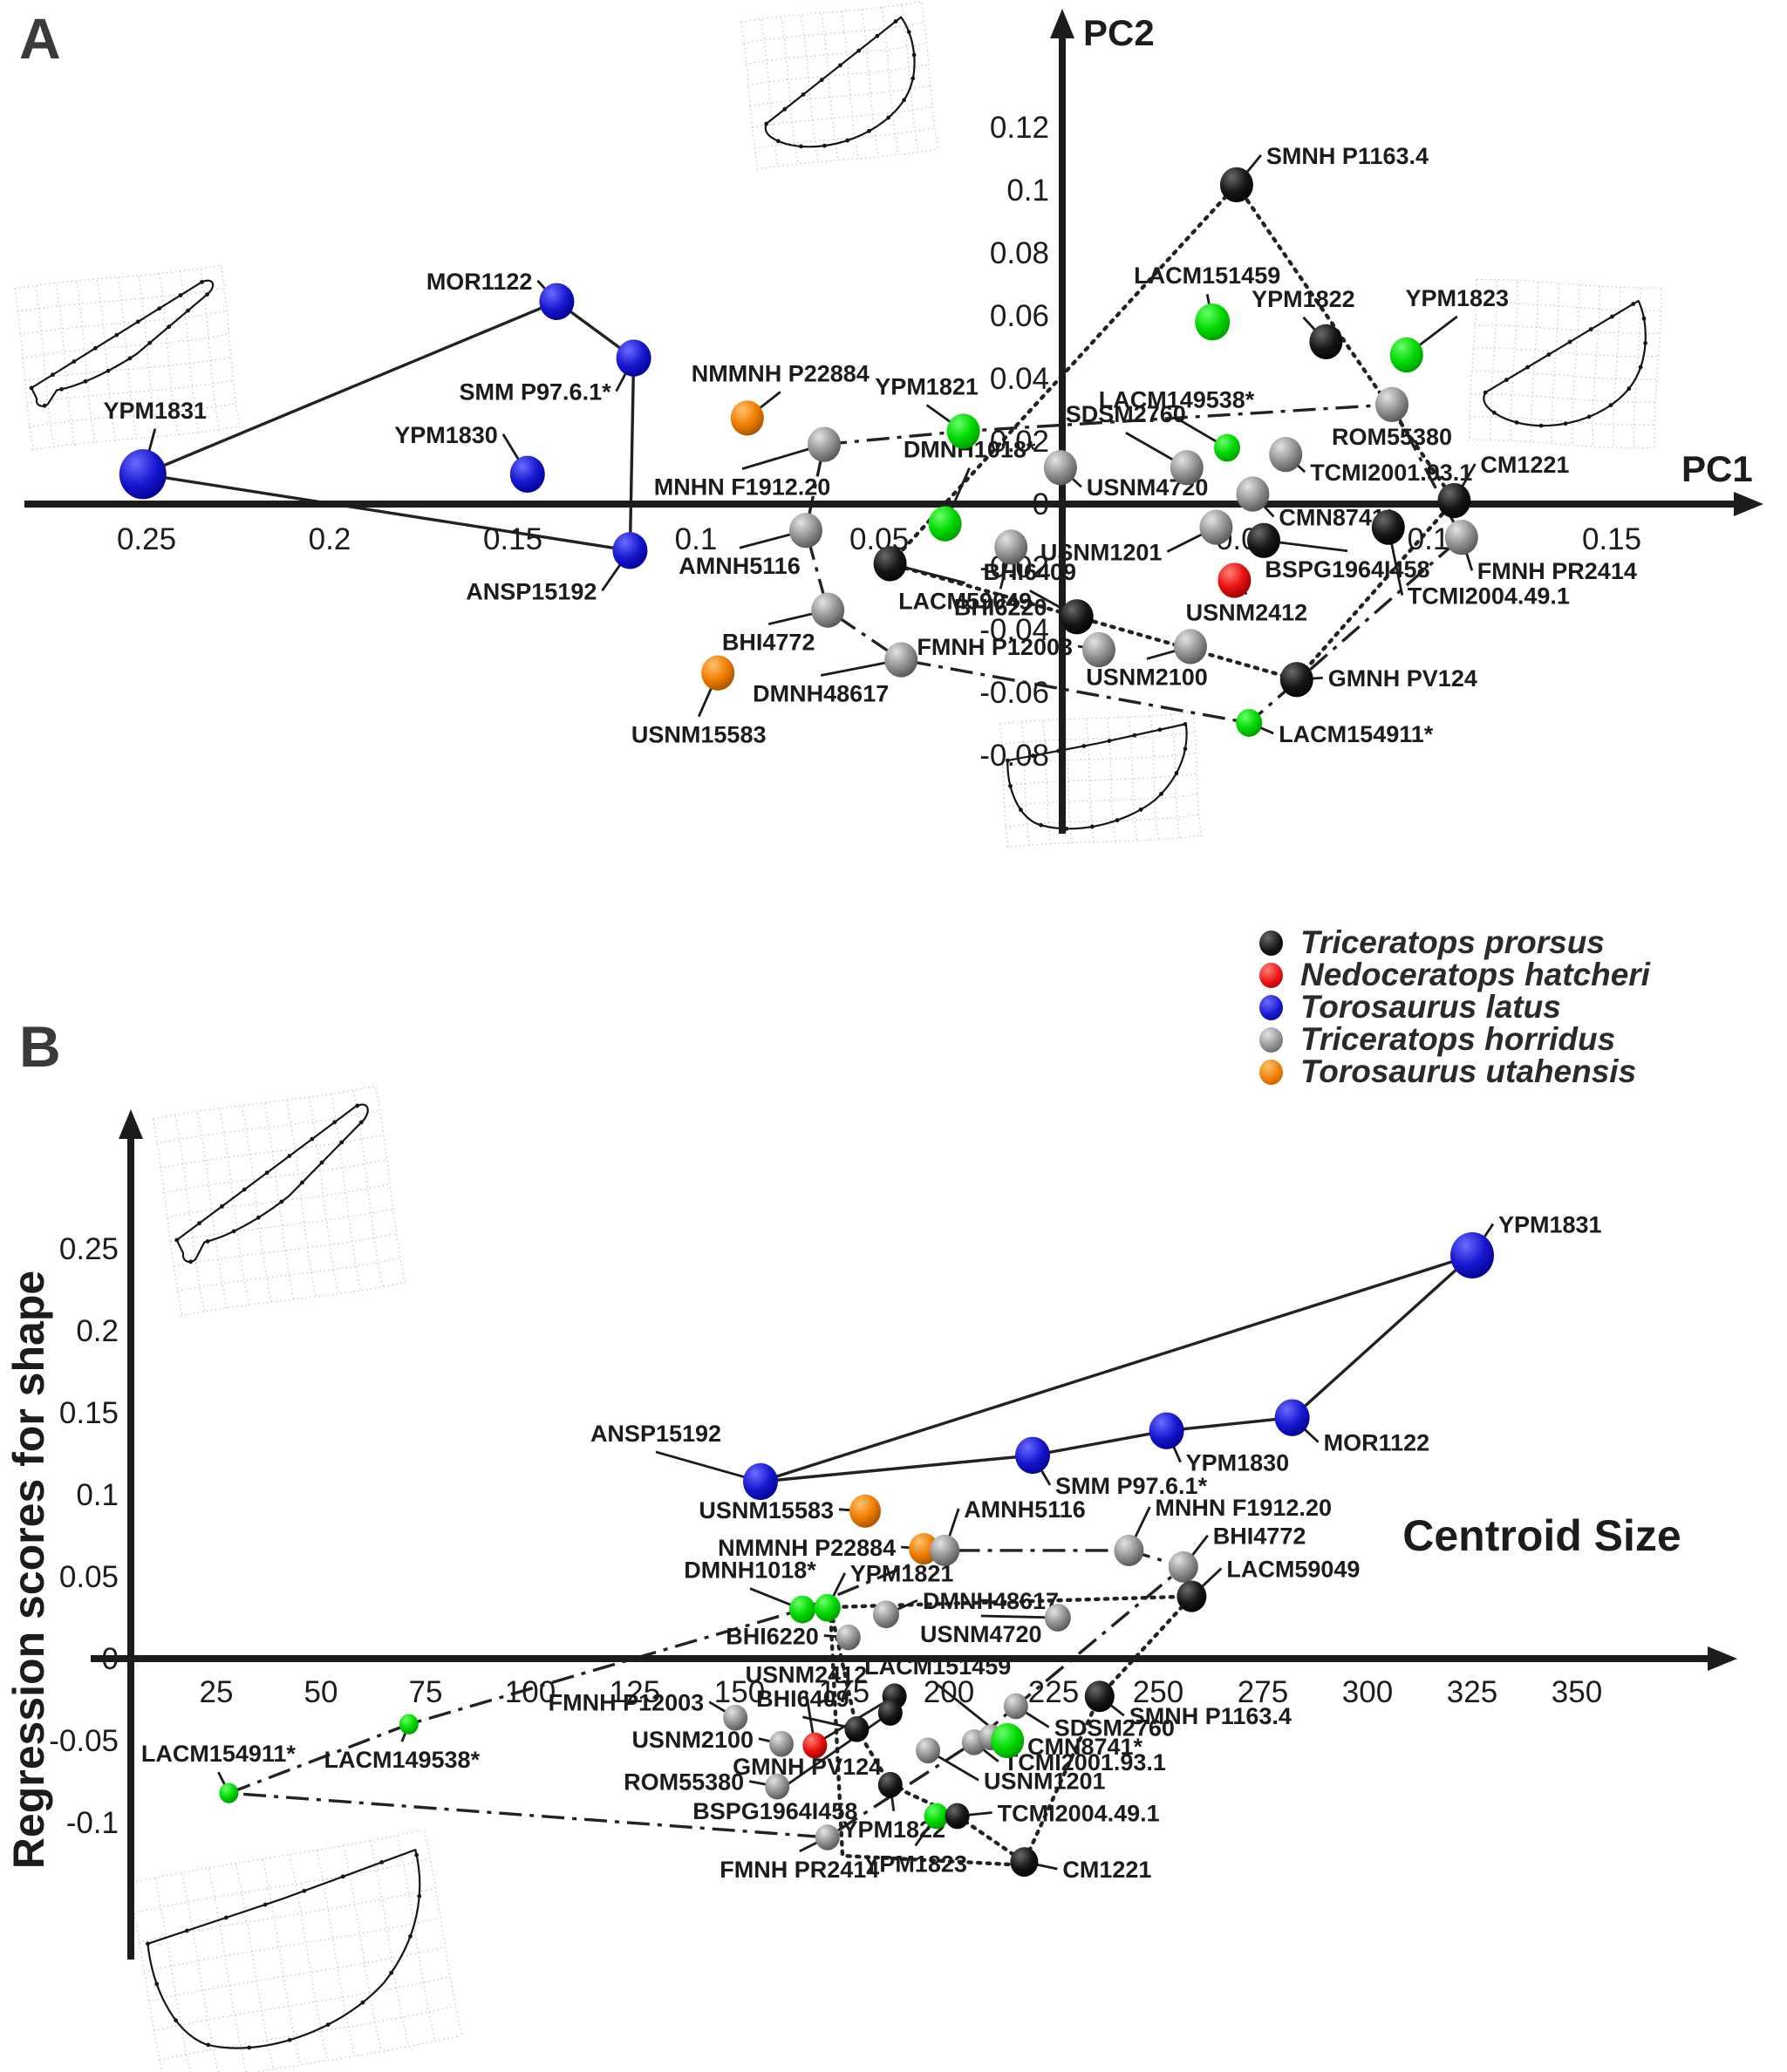 Image resolution: width=1787 pixels, height=2072 pixels. I want to click on point-lacm154911--b, so click(229, 1792).